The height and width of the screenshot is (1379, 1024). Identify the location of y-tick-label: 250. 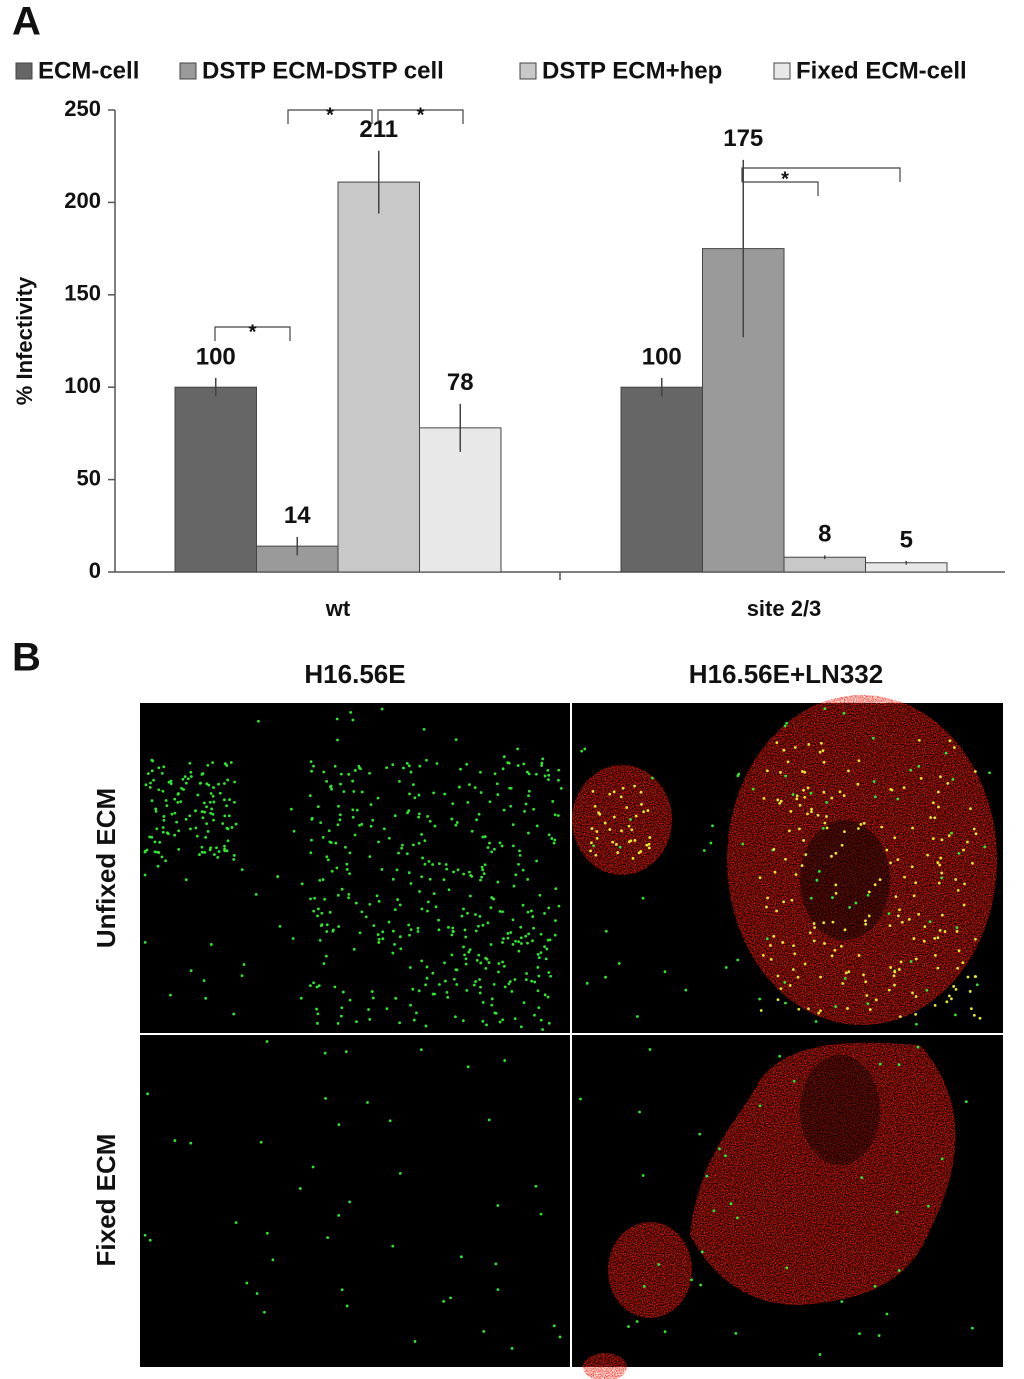
(82, 108).